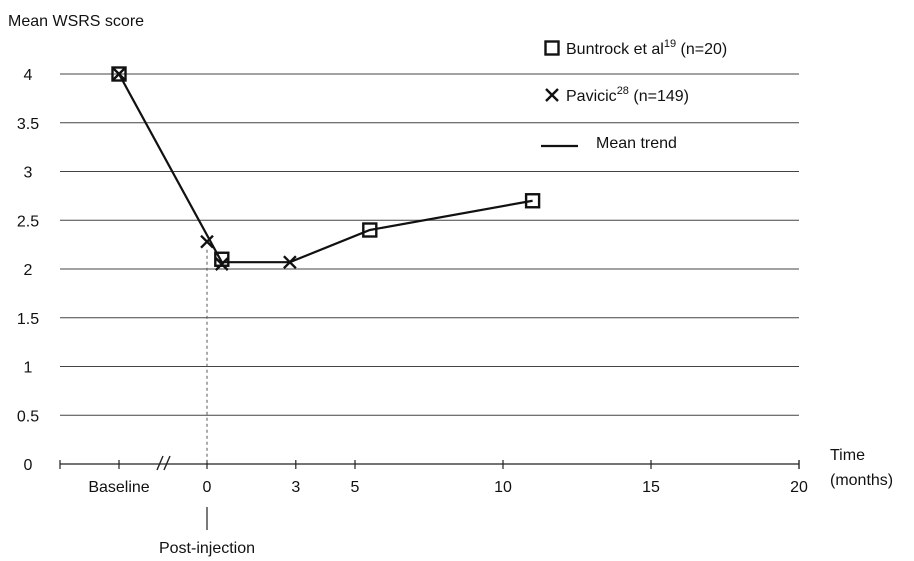  What do you see at coordinates (552, 48) in the screenshot?
I see `legend-square-marker` at bounding box center [552, 48].